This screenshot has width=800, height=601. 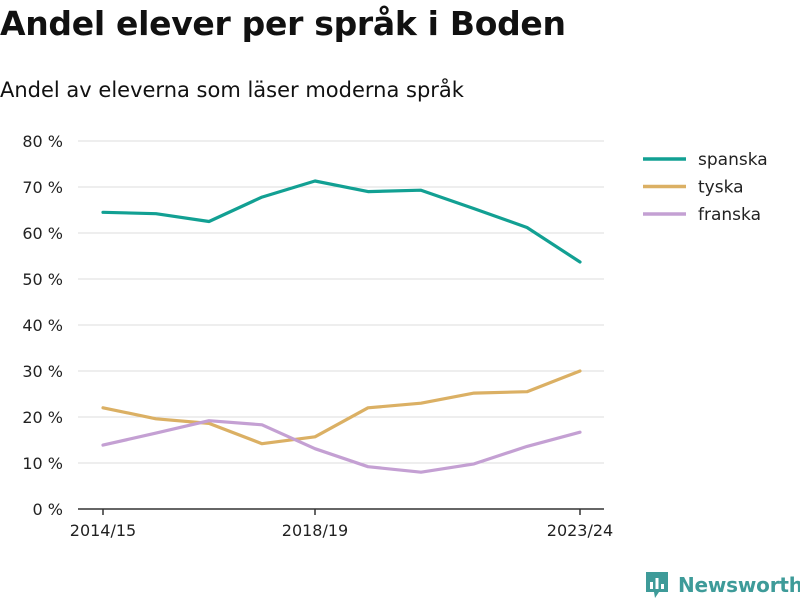 What do you see at coordinates (103, 530) in the screenshot?
I see `x-tick-label: 2014/15` at bounding box center [103, 530].